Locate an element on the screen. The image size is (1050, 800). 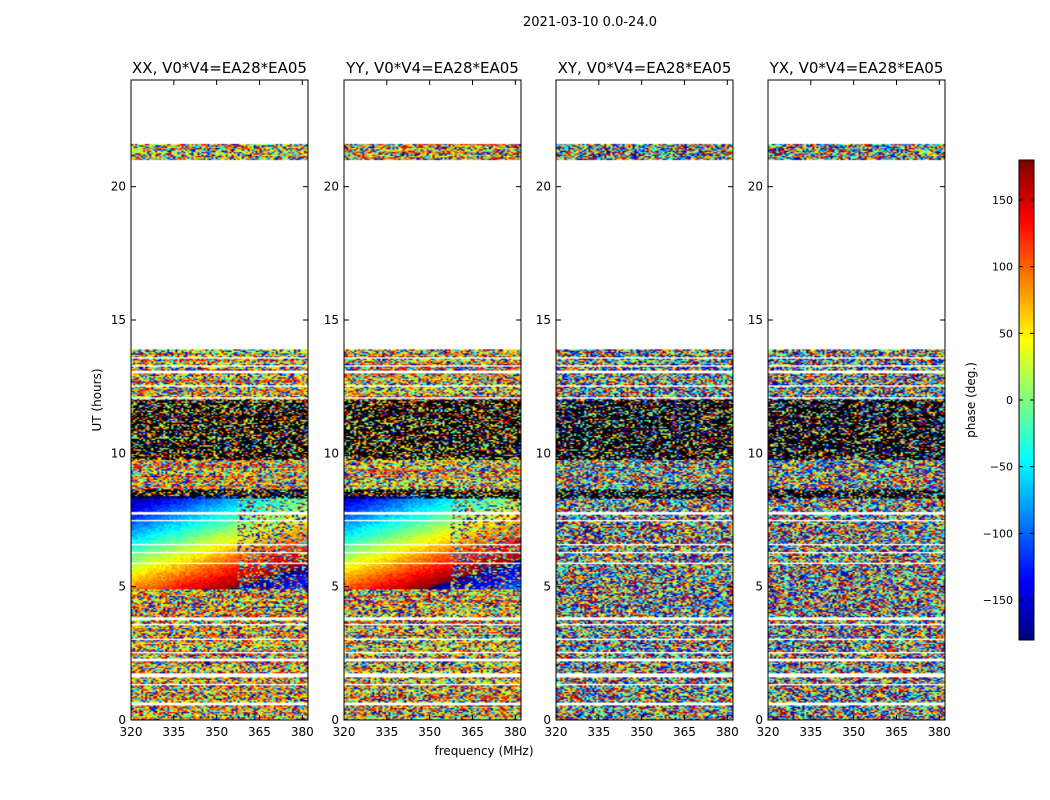
colorbar: −150 −100 −50 0 50 100 150 is located at coordinates (1009, 400).